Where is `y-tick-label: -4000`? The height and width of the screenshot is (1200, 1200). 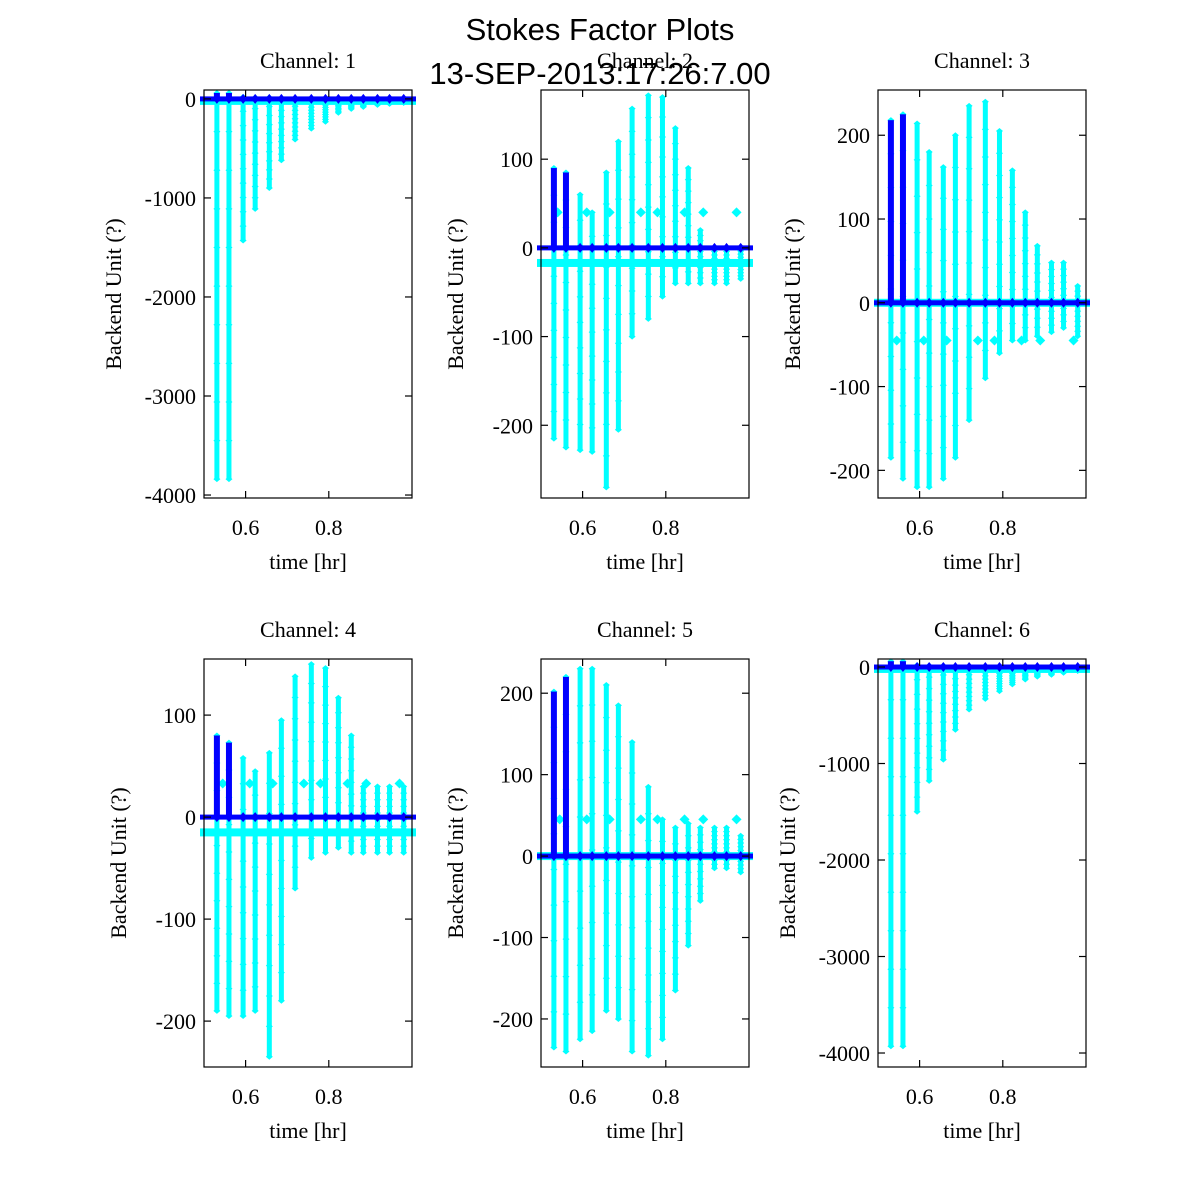
y-tick-label: -4000 is located at coordinates (170, 495).